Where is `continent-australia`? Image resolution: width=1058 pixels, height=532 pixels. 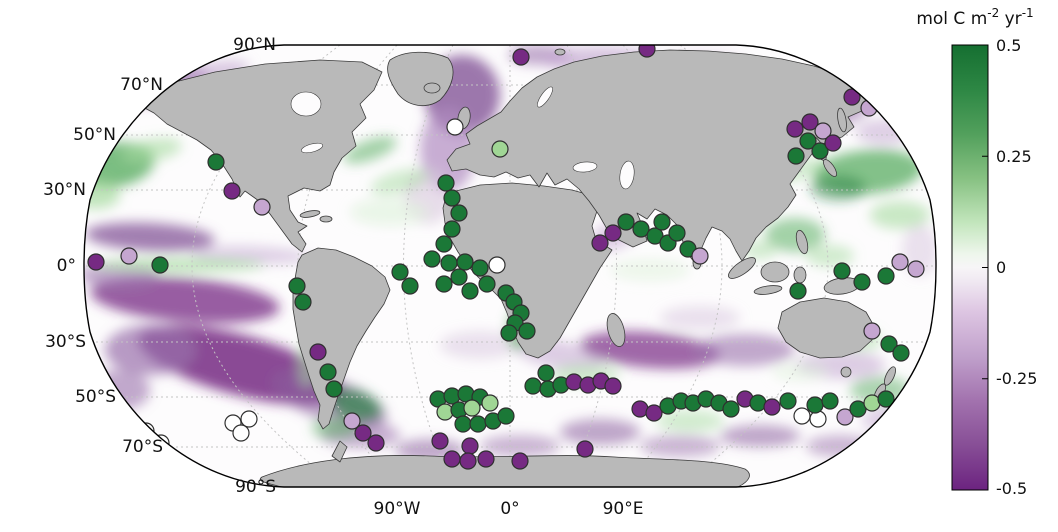
continent-australia is located at coordinates (826, 328).